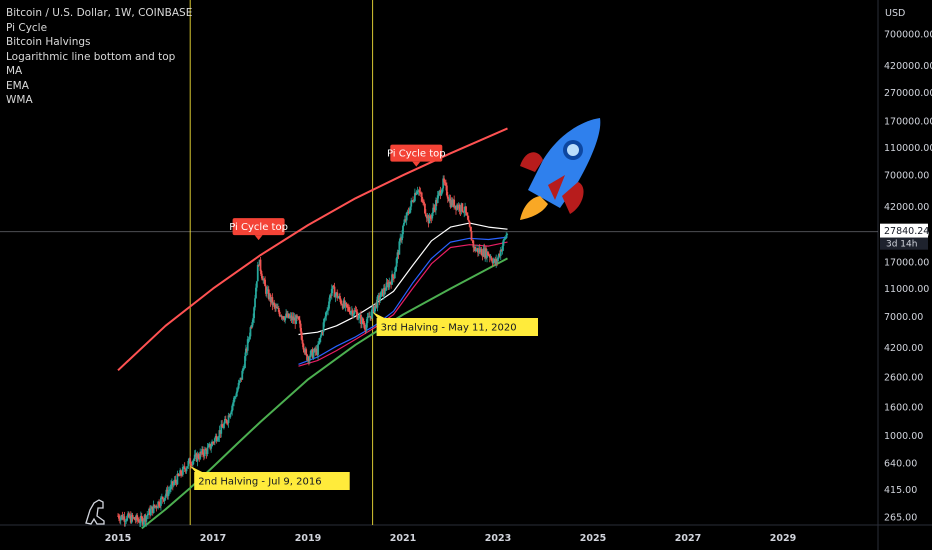  Describe the element at coordinates (95, 512) in the screenshot. I see `dinosaur-icon` at that location.